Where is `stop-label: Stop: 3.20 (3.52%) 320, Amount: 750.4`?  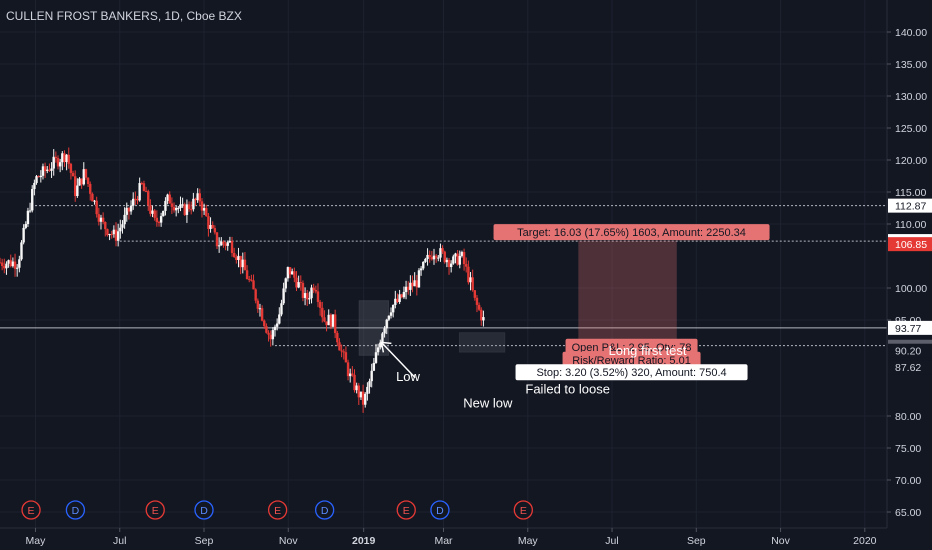 stop-label: Stop: 3.20 (3.52%) 320, Amount: 750.4 is located at coordinates (631, 372).